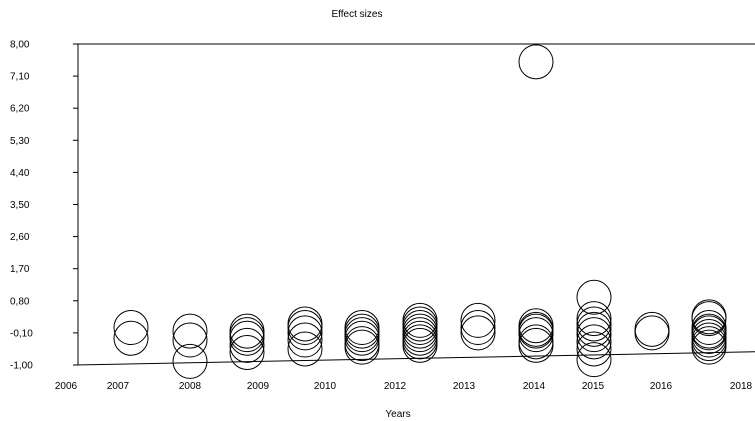 The image size is (755, 421). I want to click on x-tick-label: 2006, so click(66, 386).